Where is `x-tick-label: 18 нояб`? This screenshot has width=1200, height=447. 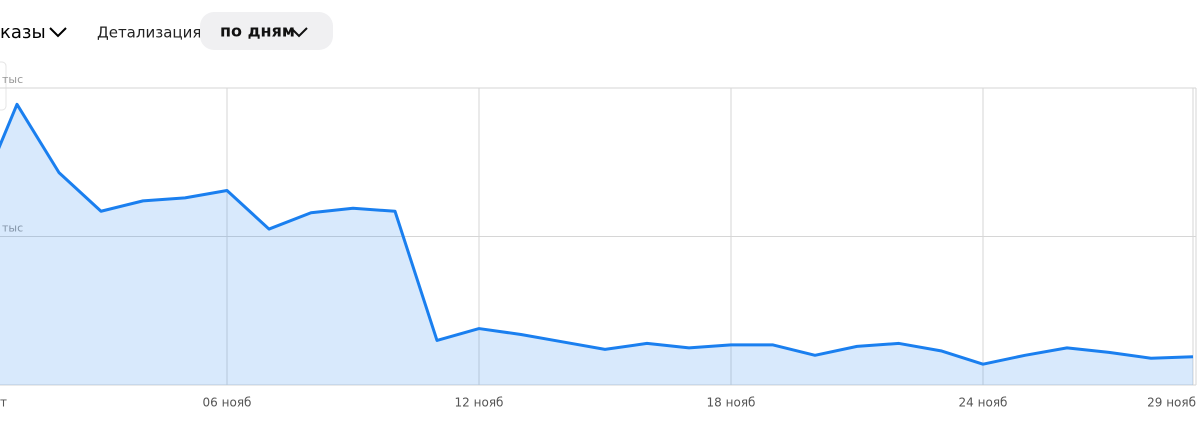 x-tick-label: 18 нояб is located at coordinates (731, 403).